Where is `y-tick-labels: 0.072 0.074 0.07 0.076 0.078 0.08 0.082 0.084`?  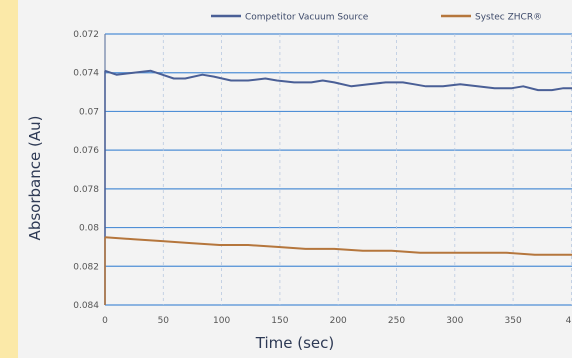 y-tick-labels: 0.072 0.074 0.07 0.076 0.078 0.08 0.082 0.084 is located at coordinates (86, 170).